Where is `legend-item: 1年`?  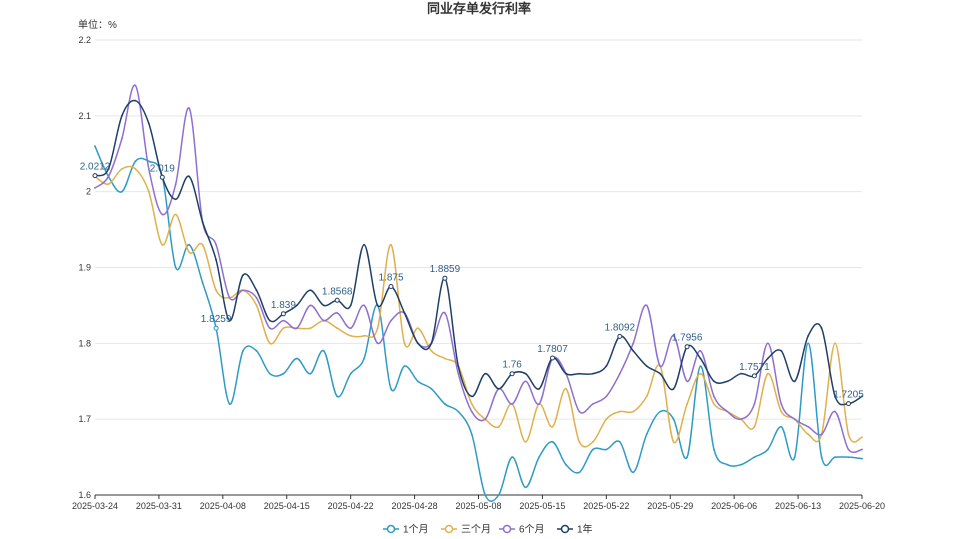
legend-item: 1年 is located at coordinates (575, 529).